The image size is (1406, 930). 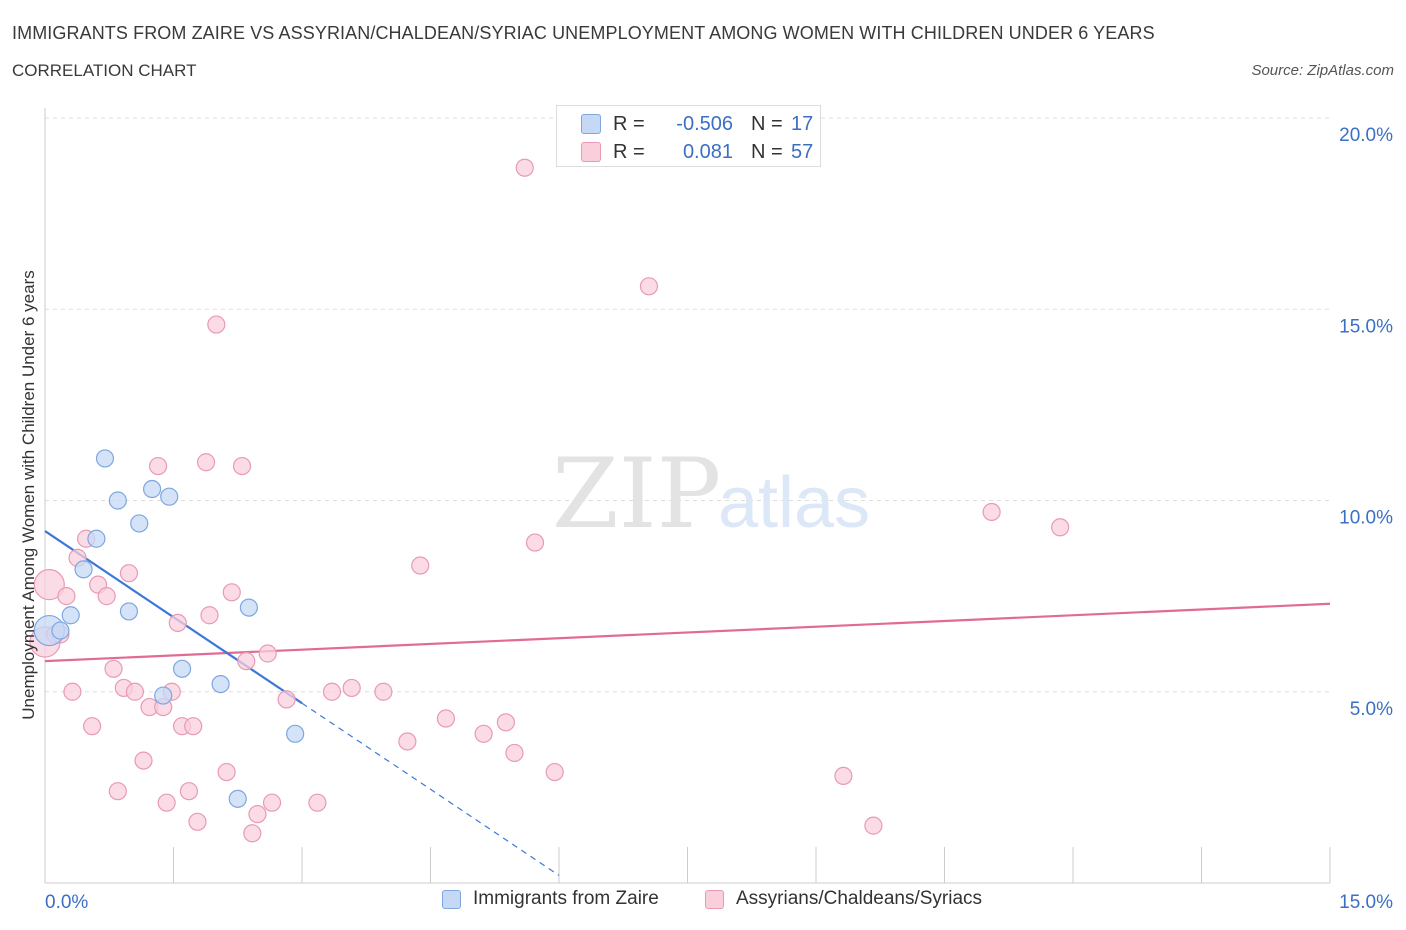 What do you see at coordinates (1371, 709) in the screenshot?
I see `y-tick-label: 5.0%` at bounding box center [1371, 709].